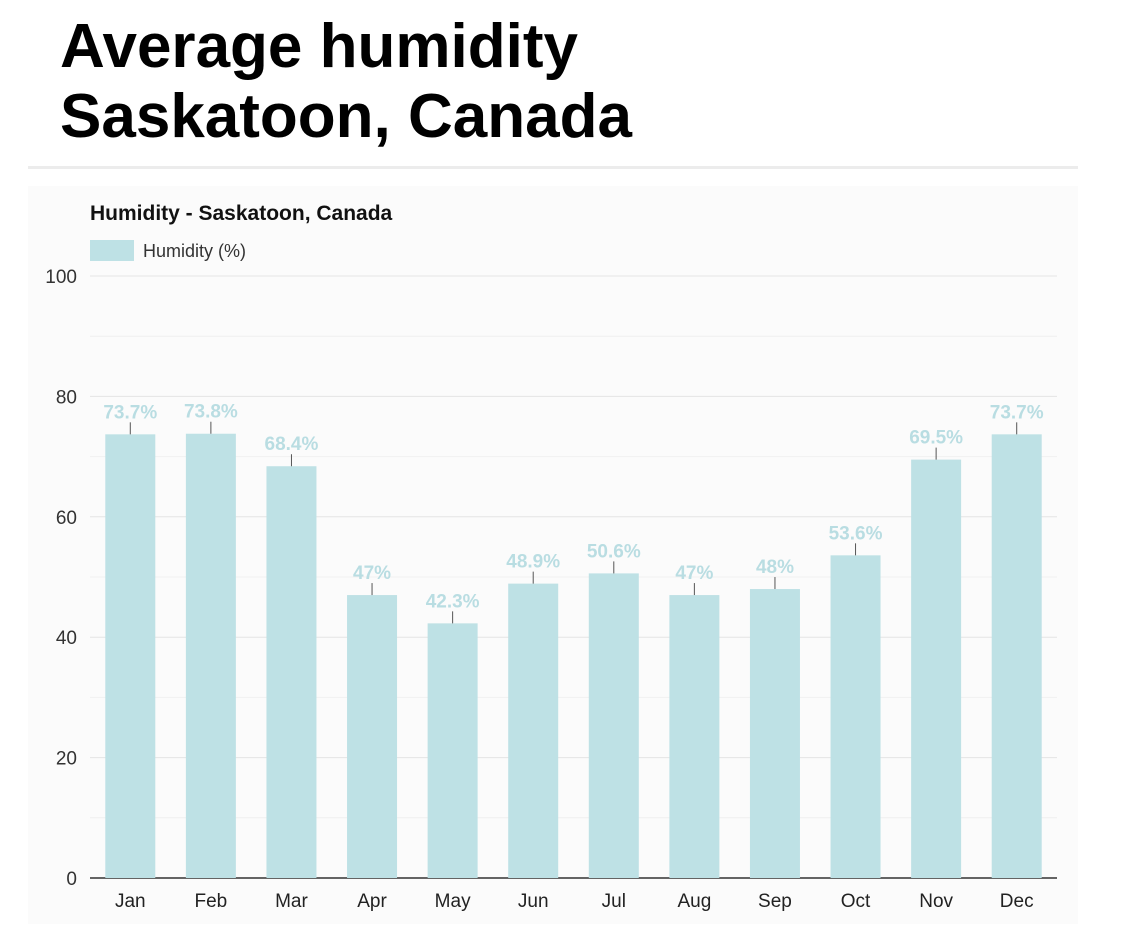  Describe the element at coordinates (936, 901) in the screenshot. I see `x-tick-label: Nov` at that location.